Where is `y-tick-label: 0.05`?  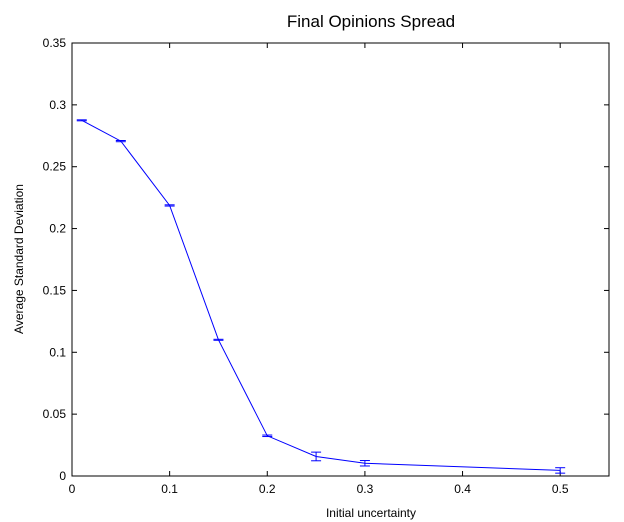
y-tick-label: 0.05 is located at coordinates (55, 414).